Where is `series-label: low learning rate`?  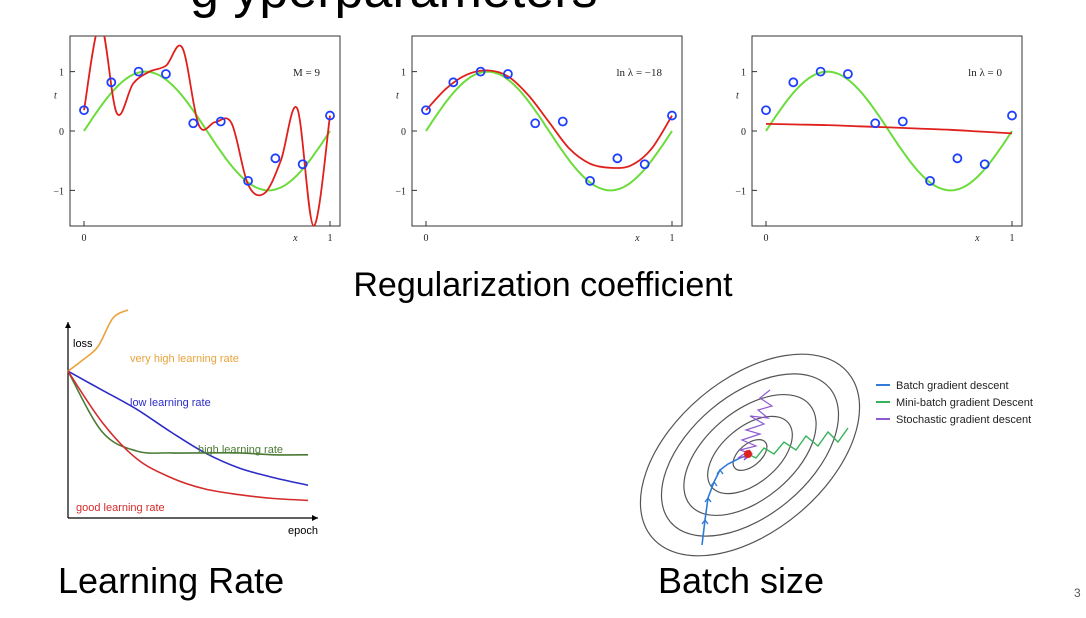 series-label: low learning rate is located at coordinates (170, 403).